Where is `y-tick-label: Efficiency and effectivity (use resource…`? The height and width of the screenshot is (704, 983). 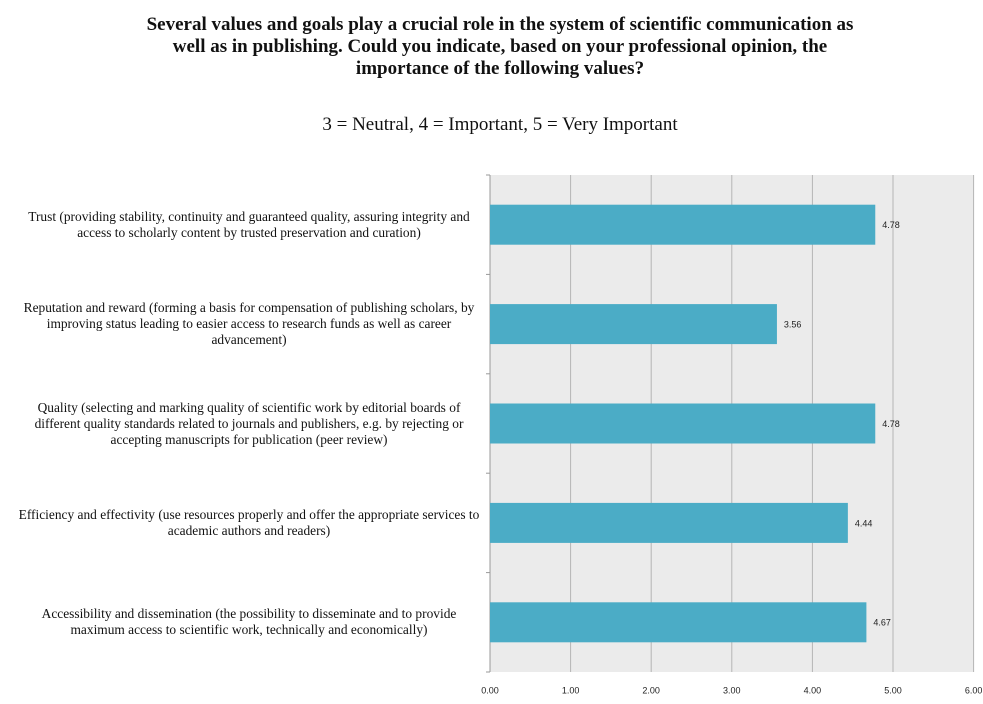 y-tick-label: Efficiency and effectivity (use resource… is located at coordinates (249, 522).